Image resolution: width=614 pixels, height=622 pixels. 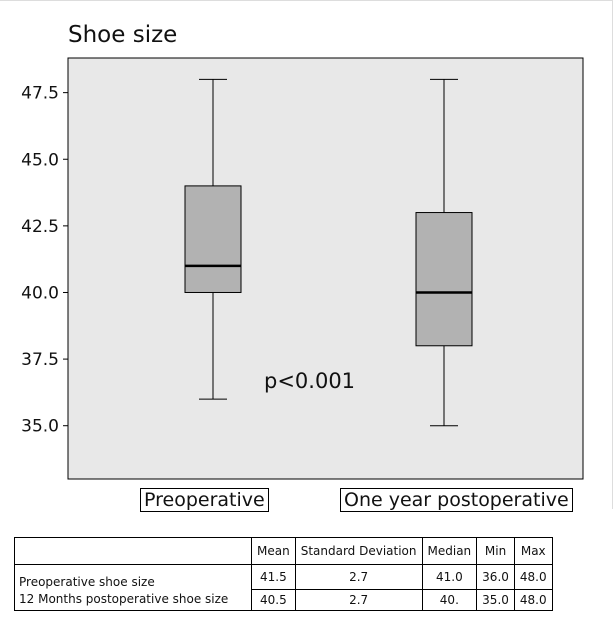 What do you see at coordinates (40, 160) in the screenshot?
I see `y-tick-label: 45.0` at bounding box center [40, 160].